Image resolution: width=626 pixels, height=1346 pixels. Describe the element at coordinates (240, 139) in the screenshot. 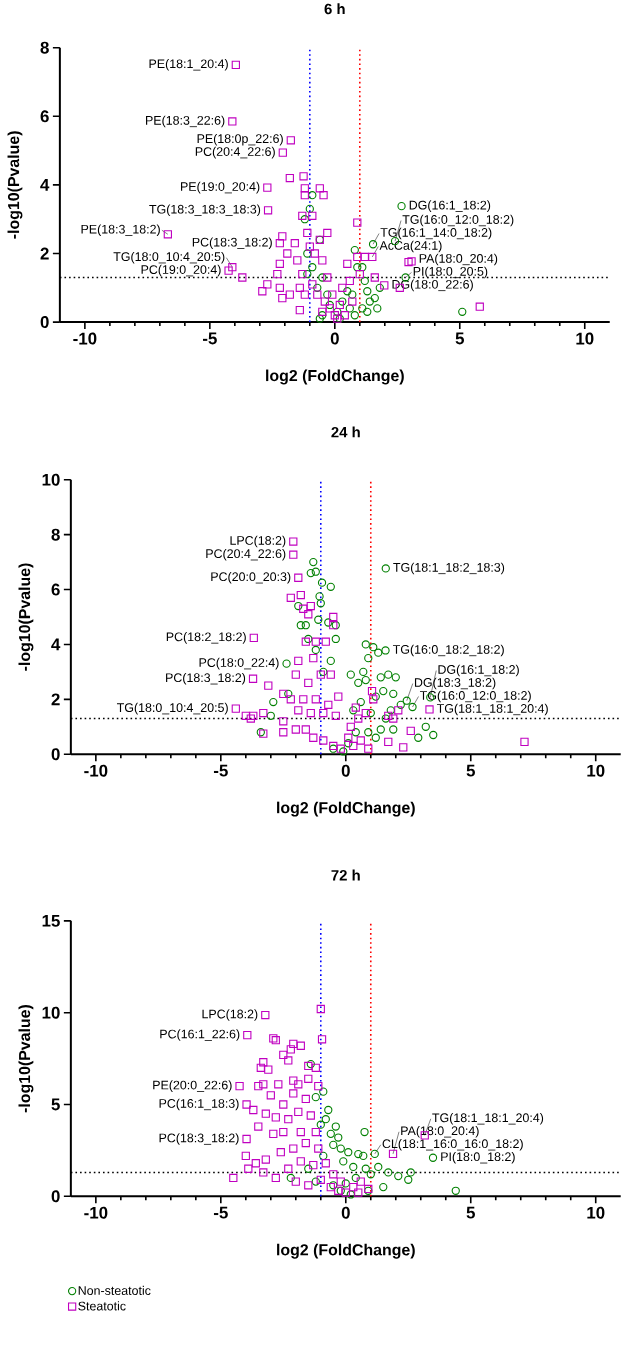

I see `annotation: PE(18:0p_22:6)` at that location.